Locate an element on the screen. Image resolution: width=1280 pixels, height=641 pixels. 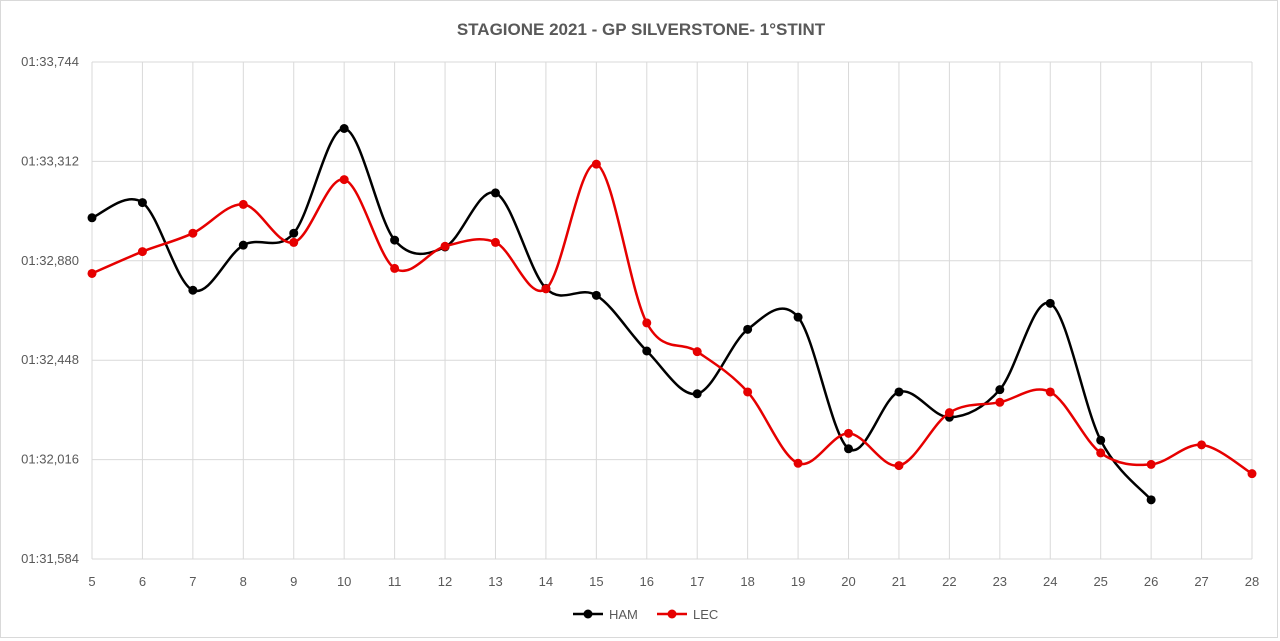
x-tick-label: 12 is located at coordinates (445, 581).